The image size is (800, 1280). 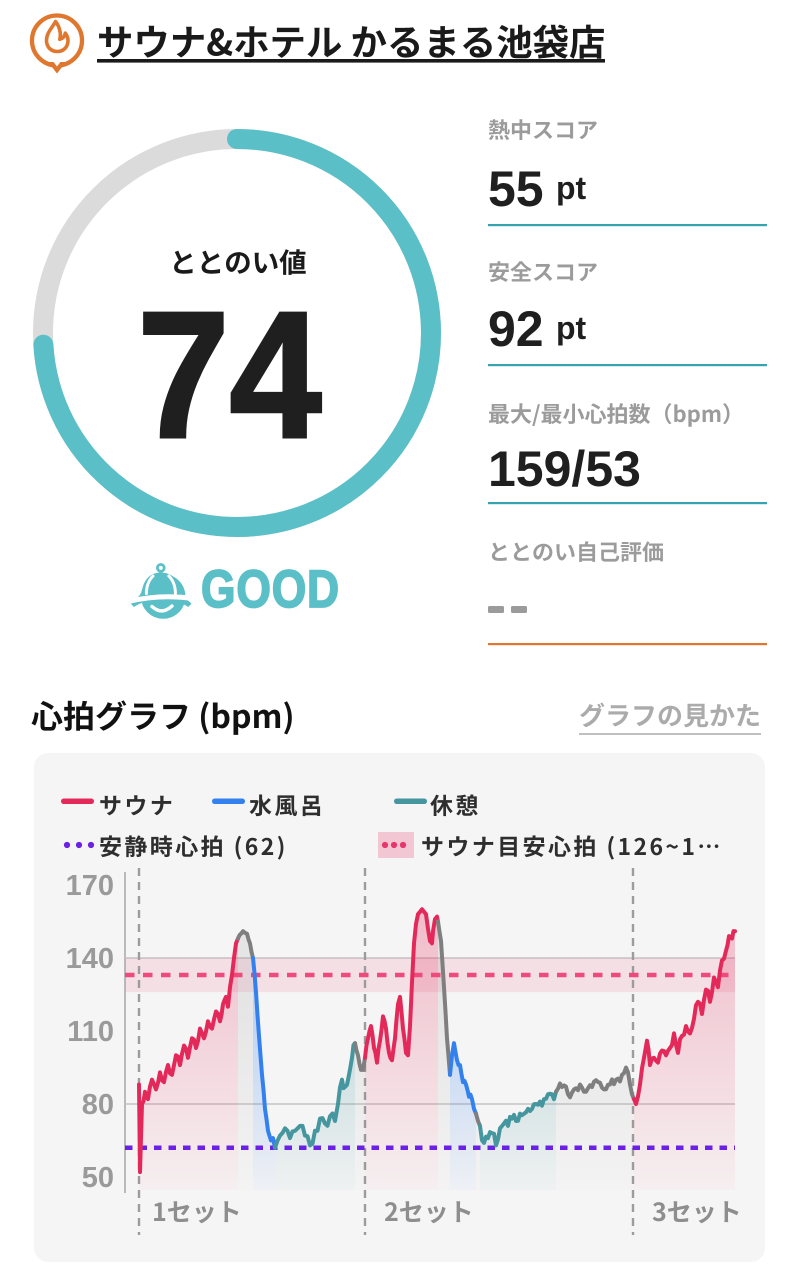 I want to click on svg-text: 110, so click(x=90, y=1032).